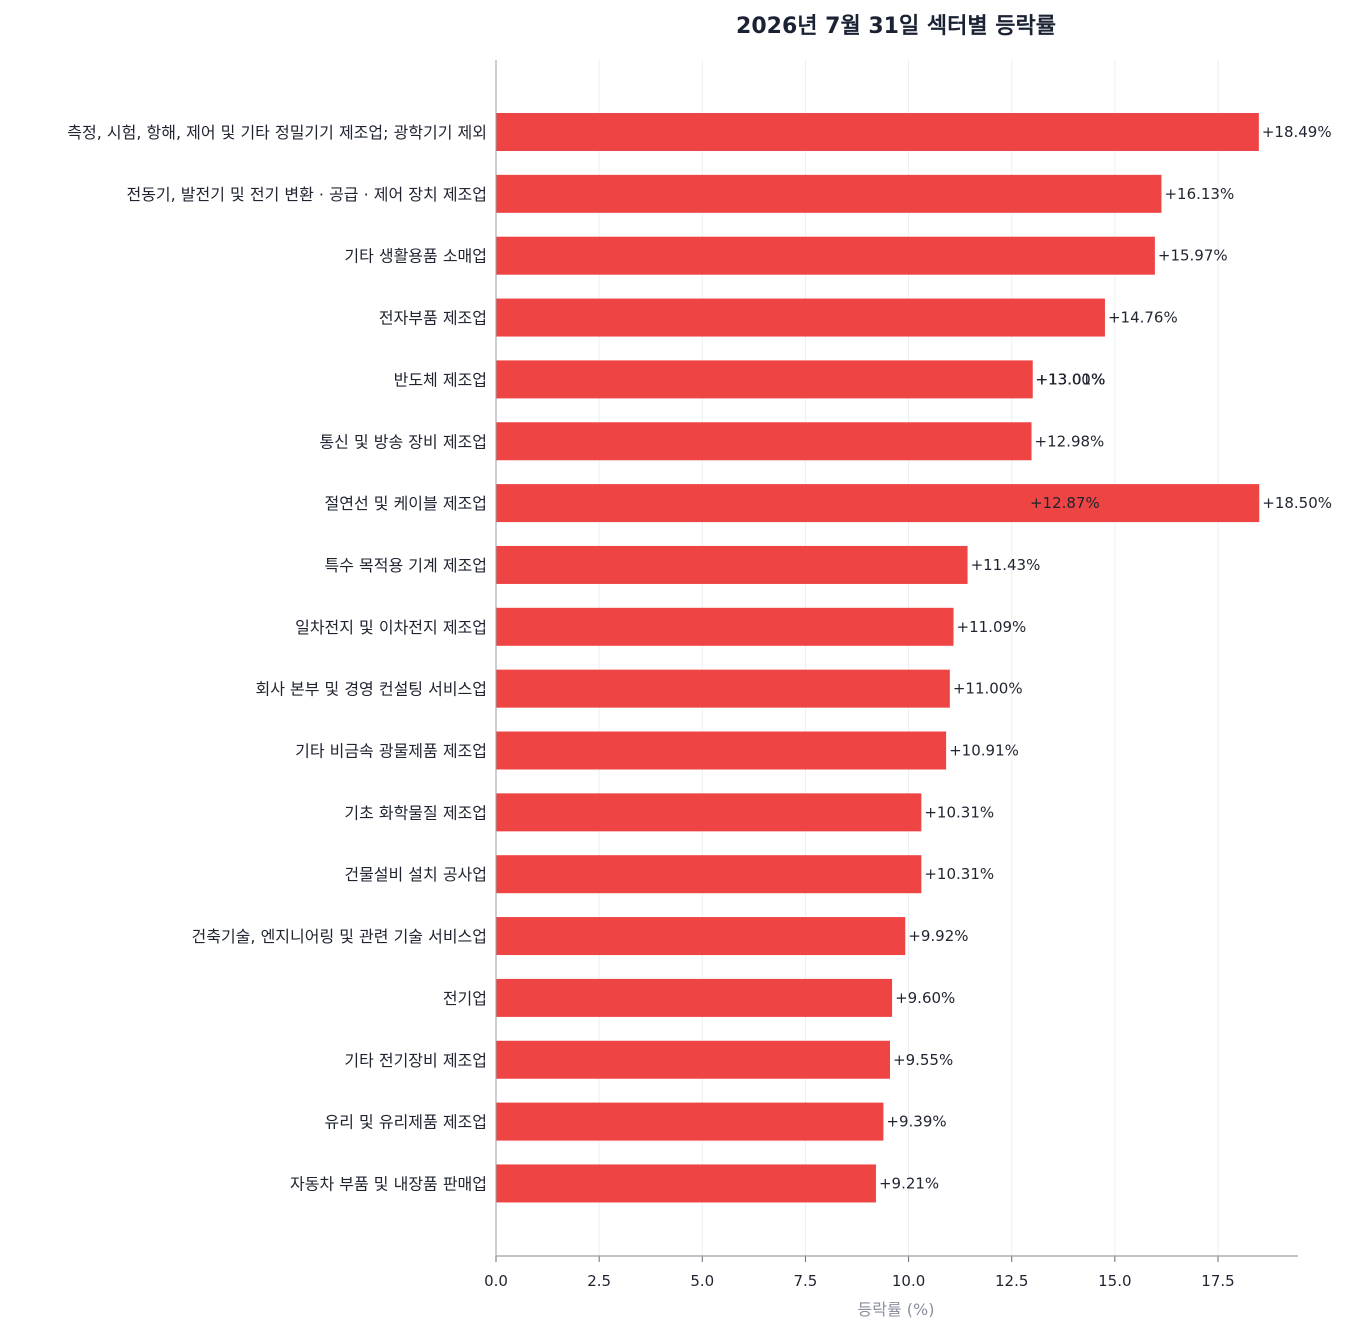  What do you see at coordinates (1193, 256) in the screenshot?
I see `value-label: +15.97%` at bounding box center [1193, 256].